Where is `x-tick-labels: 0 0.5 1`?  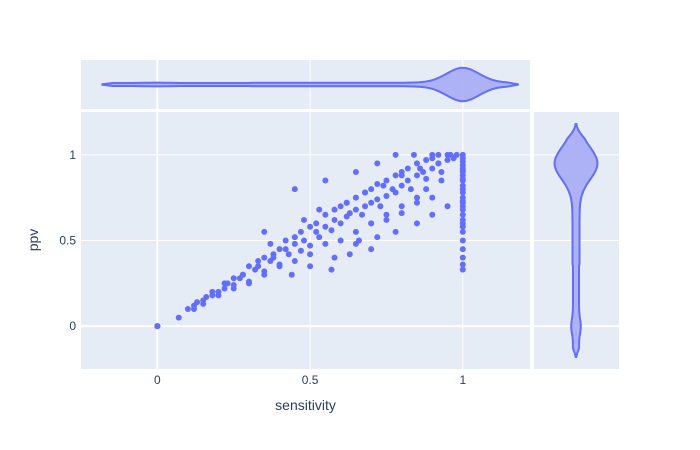 x-tick-labels: 0 0.5 1 is located at coordinates (310, 380).